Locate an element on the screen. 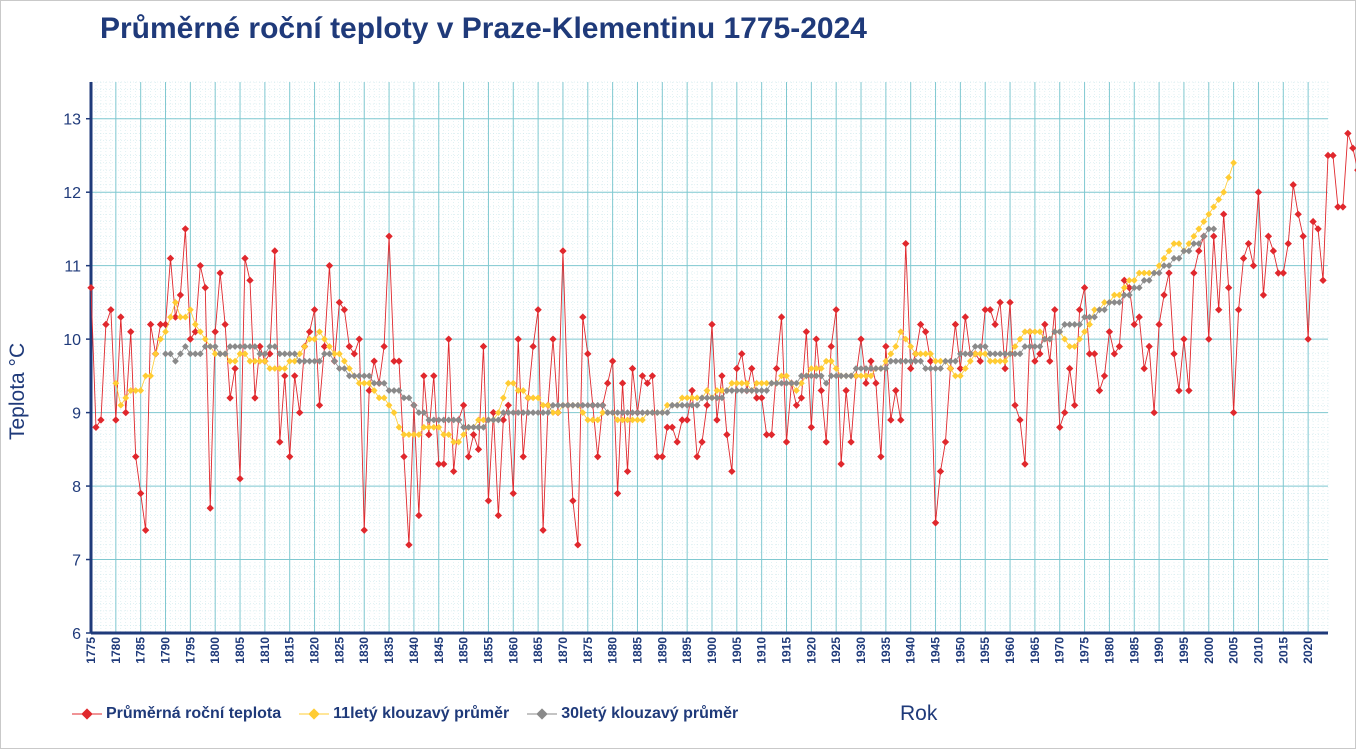 The image size is (1356, 749). x-tick-label: 1860 is located at coordinates (513, 650).